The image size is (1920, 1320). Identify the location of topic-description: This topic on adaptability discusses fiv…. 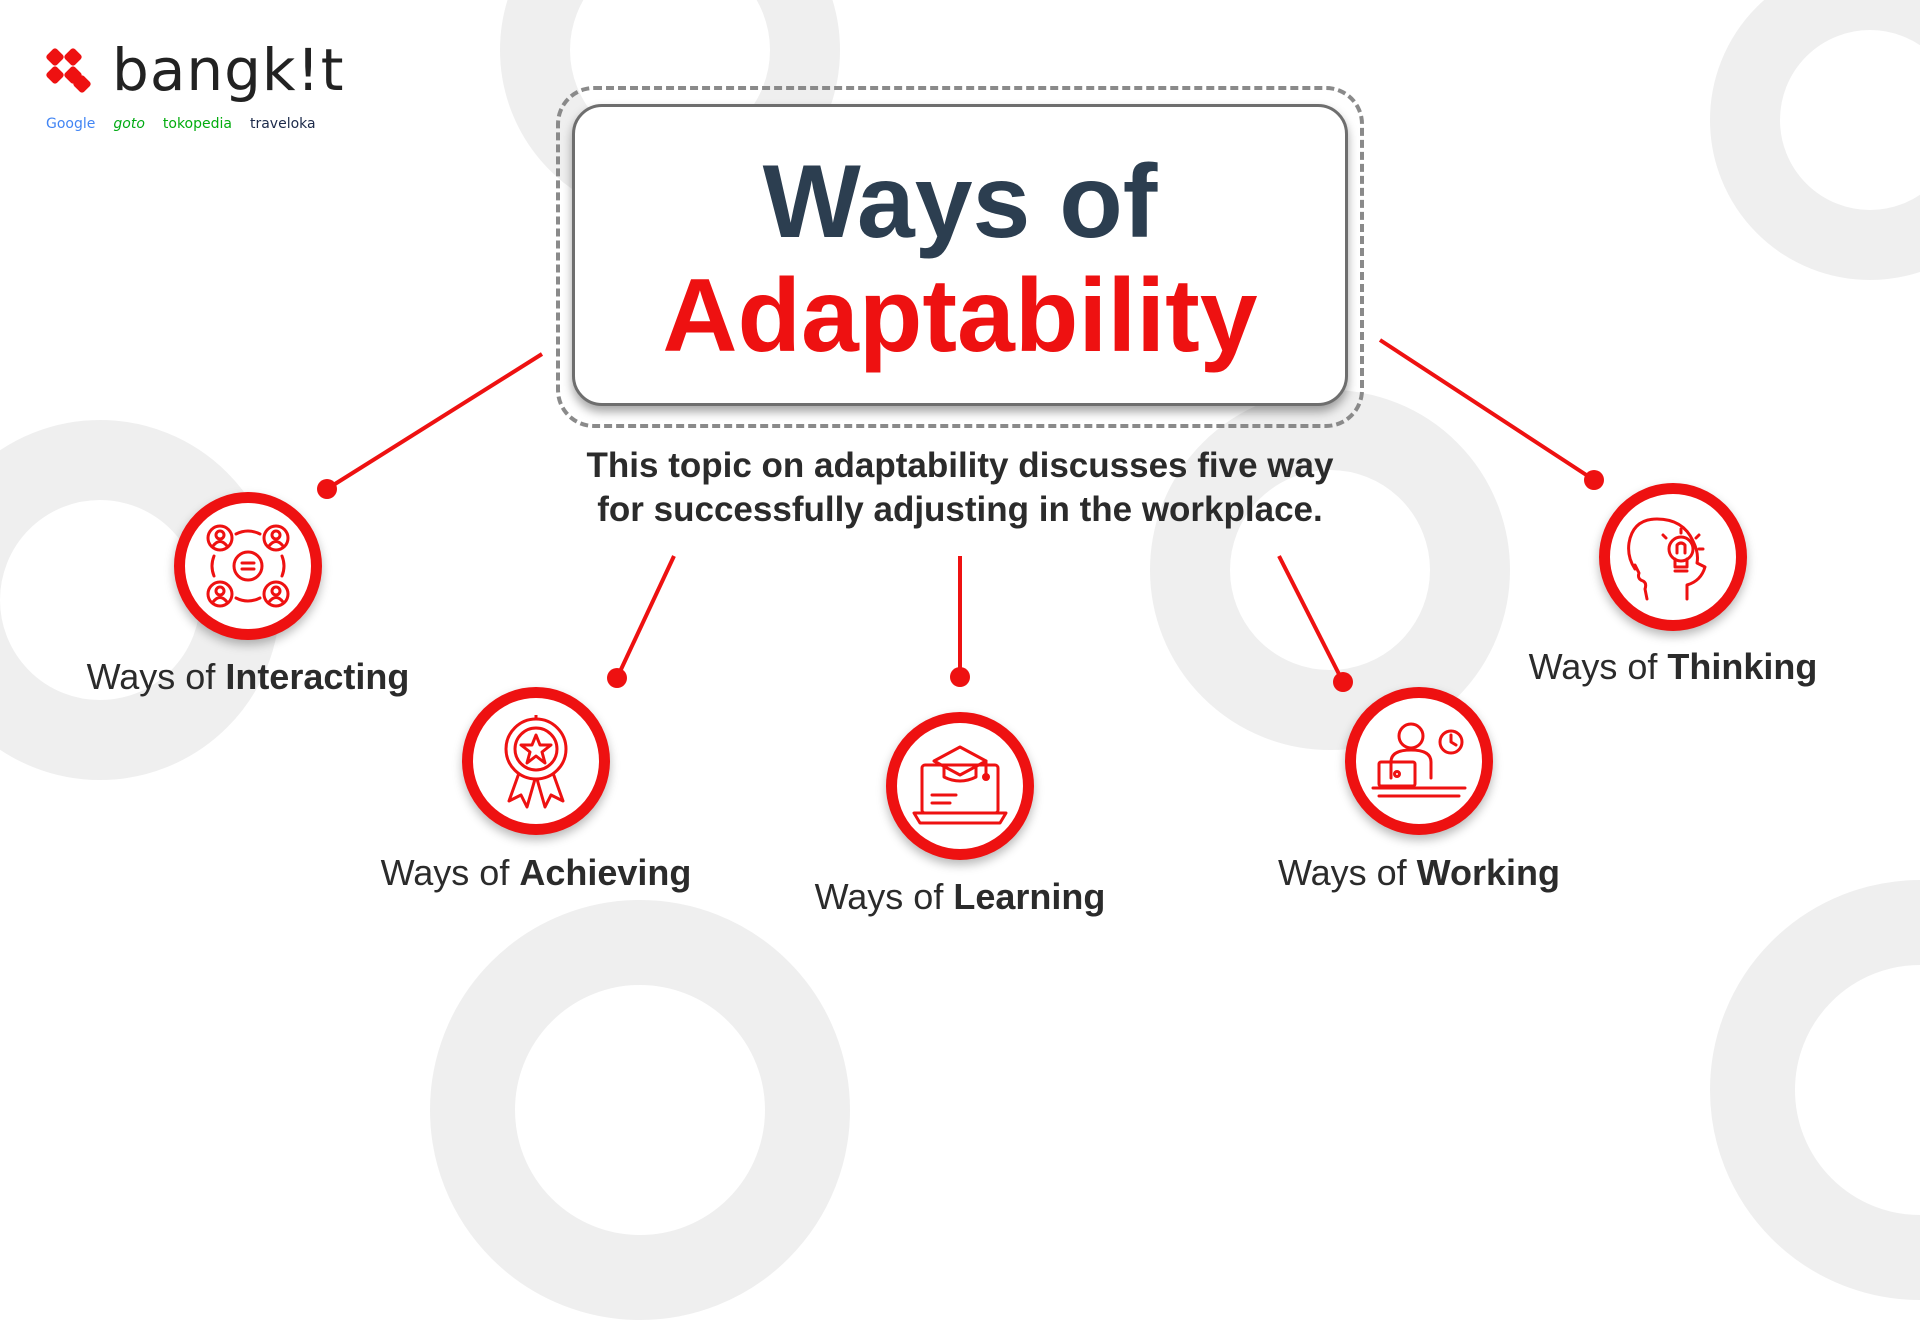
(960, 488).